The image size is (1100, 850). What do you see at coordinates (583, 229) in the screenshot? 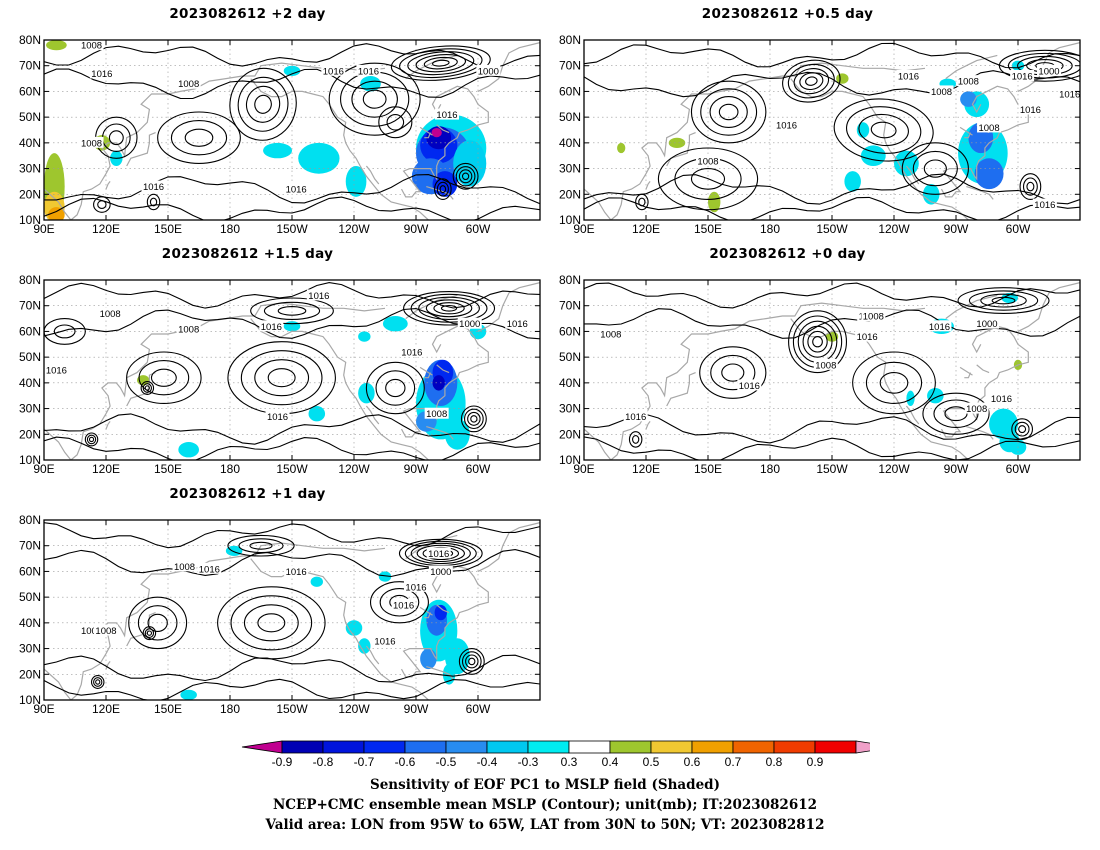
I see `lon-label: 90E` at bounding box center [583, 229].